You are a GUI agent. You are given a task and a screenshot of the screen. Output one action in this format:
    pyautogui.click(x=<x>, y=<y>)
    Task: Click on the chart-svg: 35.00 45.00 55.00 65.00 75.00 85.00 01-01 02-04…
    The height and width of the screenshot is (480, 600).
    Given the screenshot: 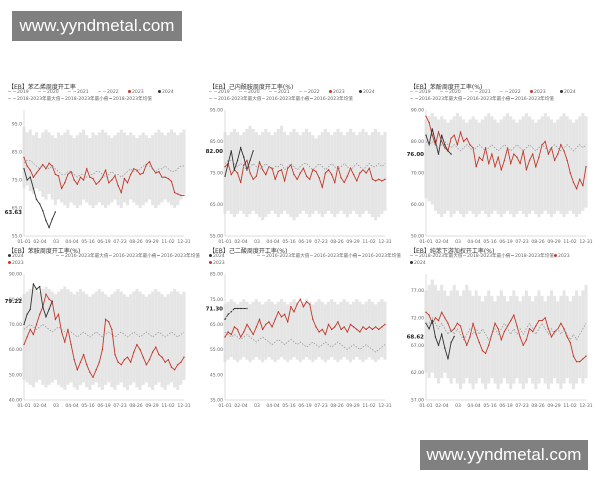 What is the action you would take?
    pyautogui.click(x=299, y=340)
    